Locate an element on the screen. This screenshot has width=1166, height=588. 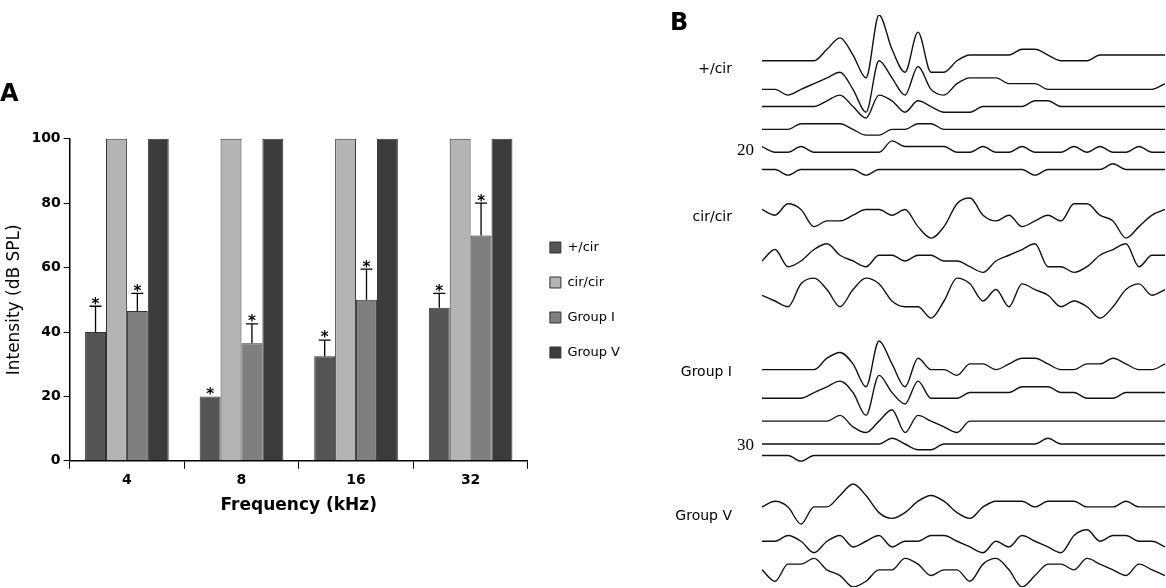
legend-label: +/cir is located at coordinates (583, 246).